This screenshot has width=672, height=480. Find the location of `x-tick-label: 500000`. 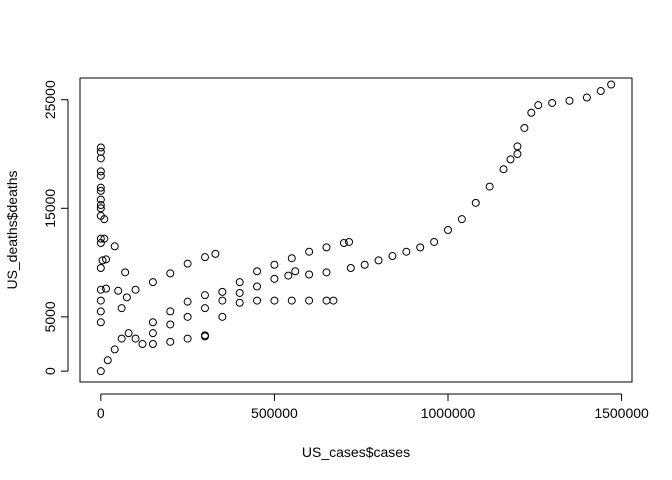

x-tick-label: 500000 is located at coordinates (274, 413).